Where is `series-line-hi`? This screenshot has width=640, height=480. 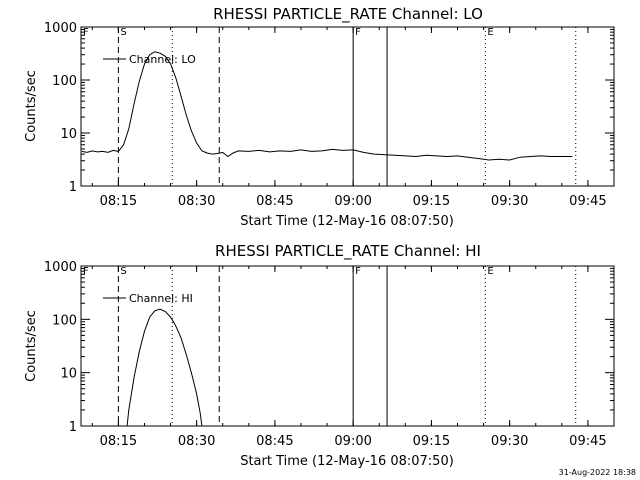
series-line-hi is located at coordinates (164, 367).